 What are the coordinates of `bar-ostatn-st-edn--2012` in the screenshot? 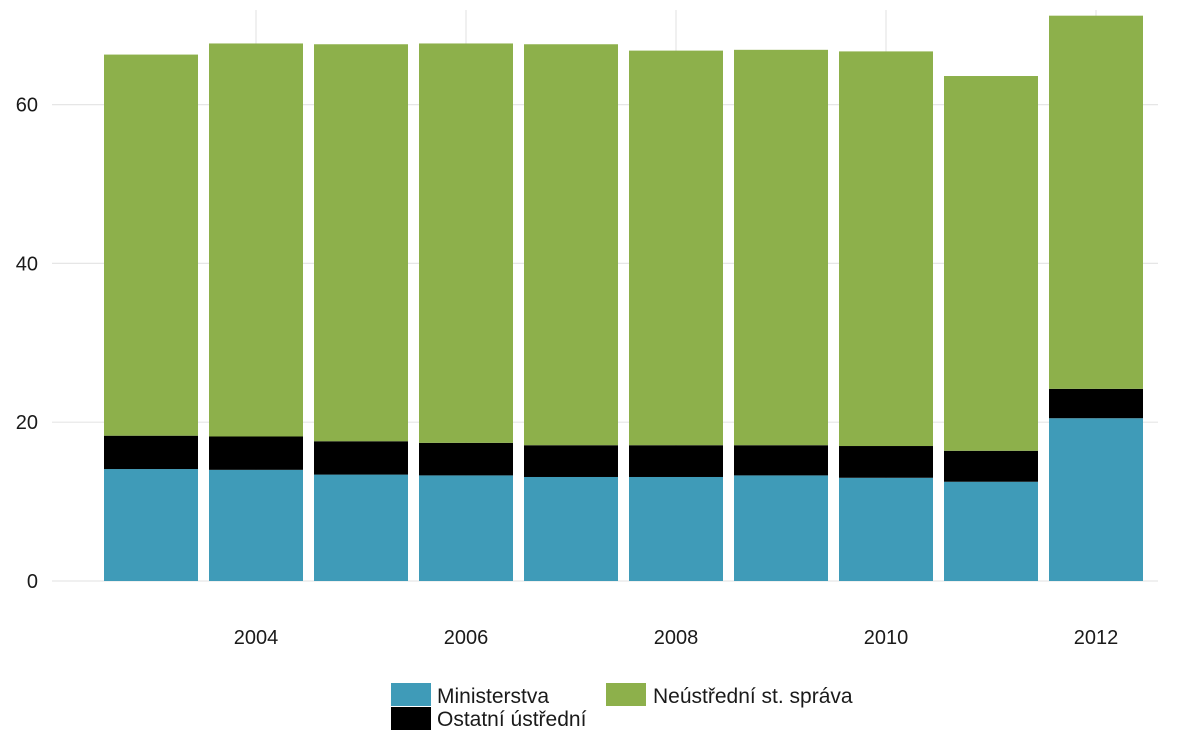 It's located at (1096, 403).